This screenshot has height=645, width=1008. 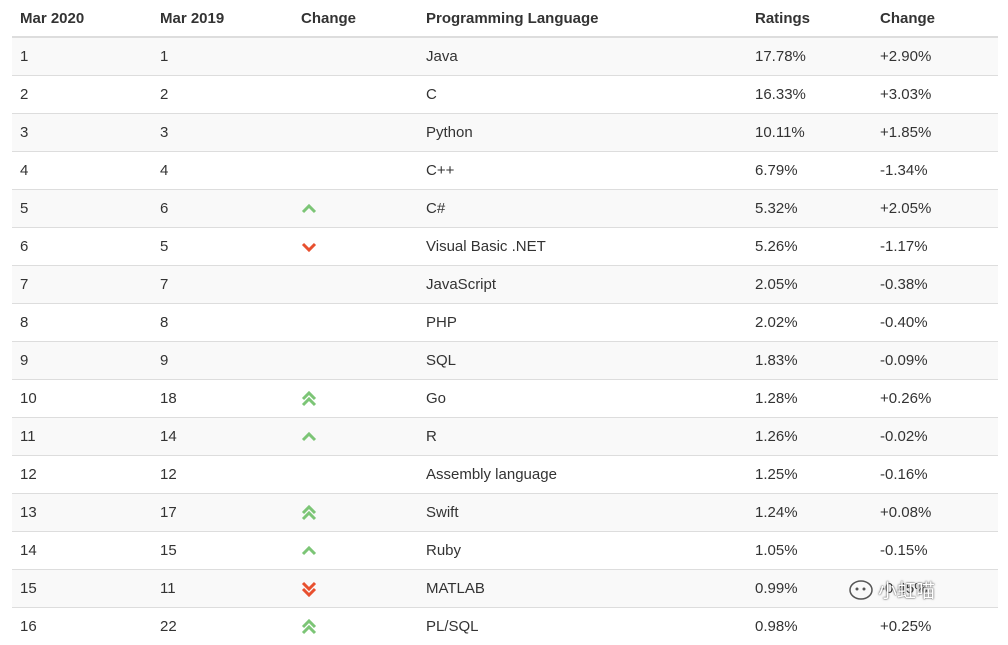 I want to click on cell: C++, so click(x=582, y=171).